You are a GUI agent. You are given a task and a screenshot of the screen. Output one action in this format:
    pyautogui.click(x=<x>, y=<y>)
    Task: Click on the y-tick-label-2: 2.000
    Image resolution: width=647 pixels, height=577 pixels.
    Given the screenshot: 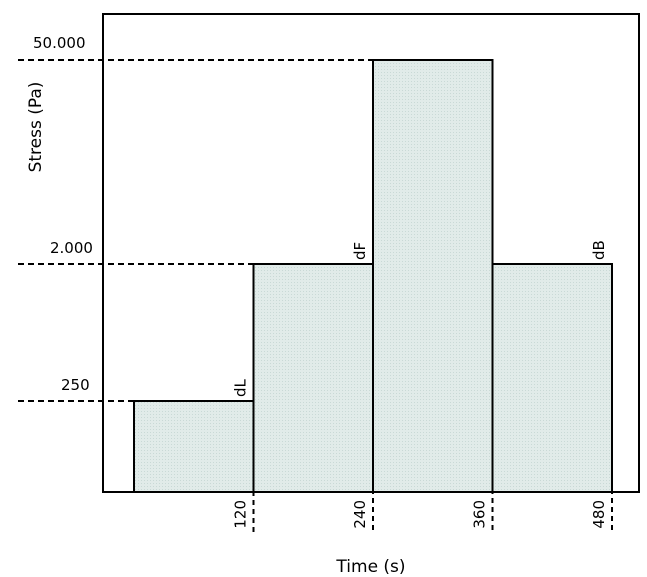 What is the action you would take?
    pyautogui.click(x=71, y=248)
    